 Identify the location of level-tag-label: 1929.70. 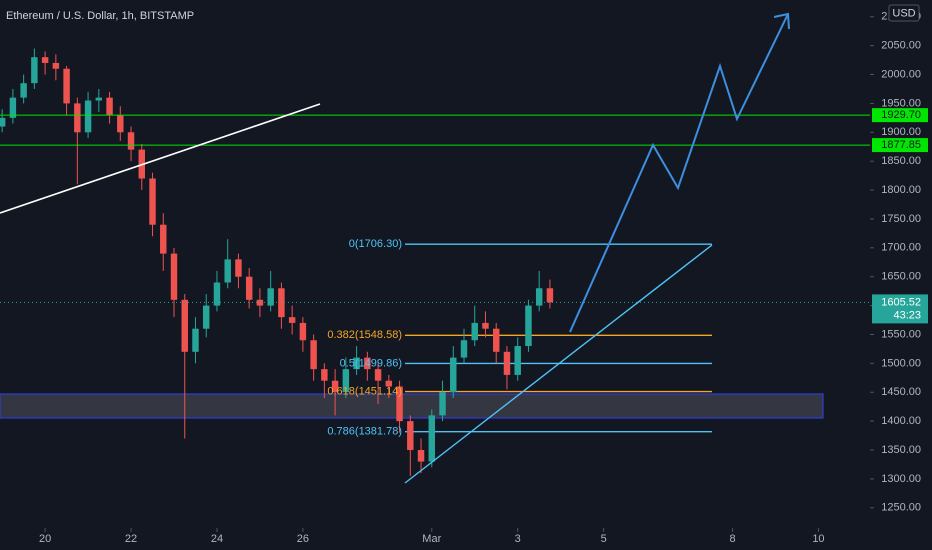
(901, 115).